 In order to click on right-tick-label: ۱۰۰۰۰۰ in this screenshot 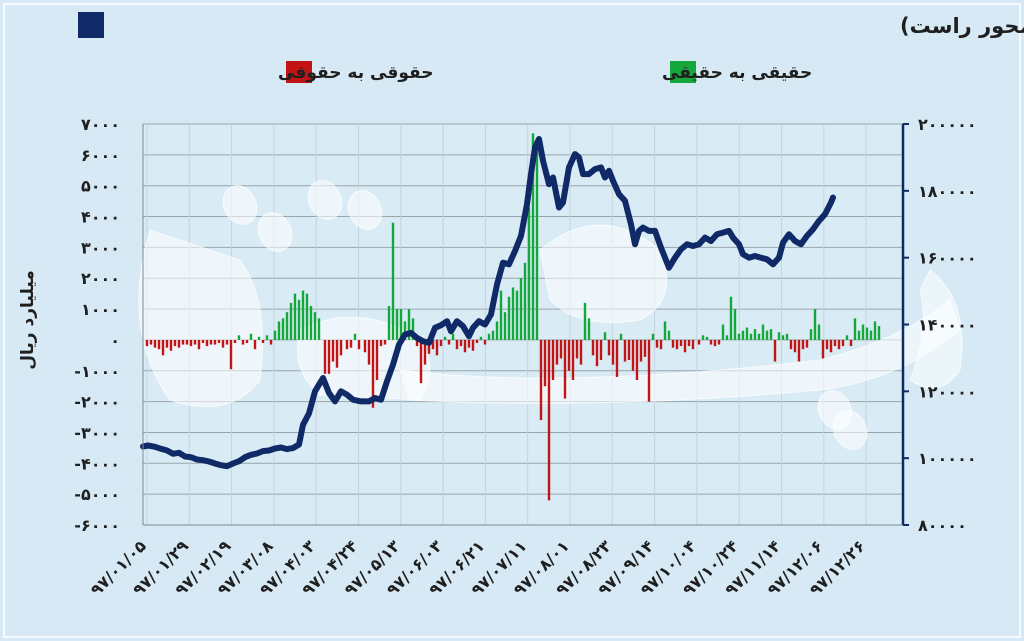, I will do `click(947, 458)`.